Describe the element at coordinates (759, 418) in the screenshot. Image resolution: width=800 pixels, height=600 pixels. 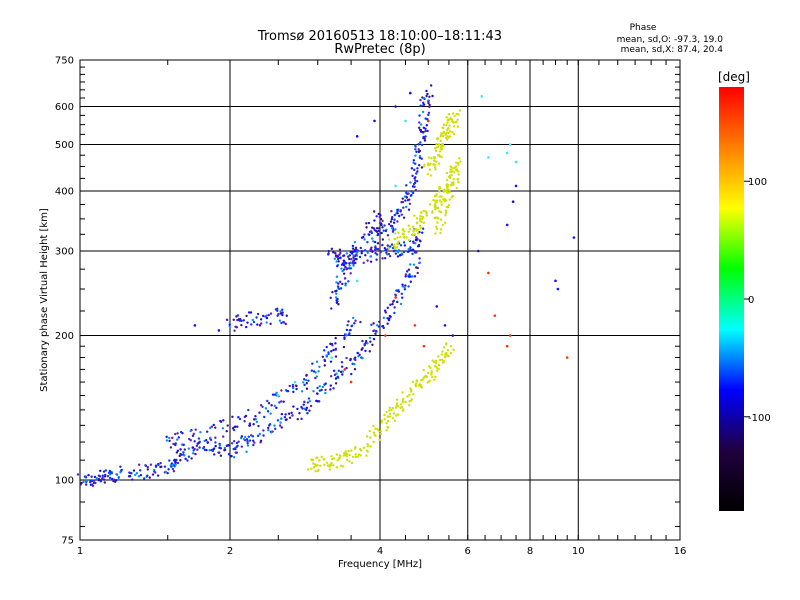
I see `colorbar-tick-label: -100` at that location.